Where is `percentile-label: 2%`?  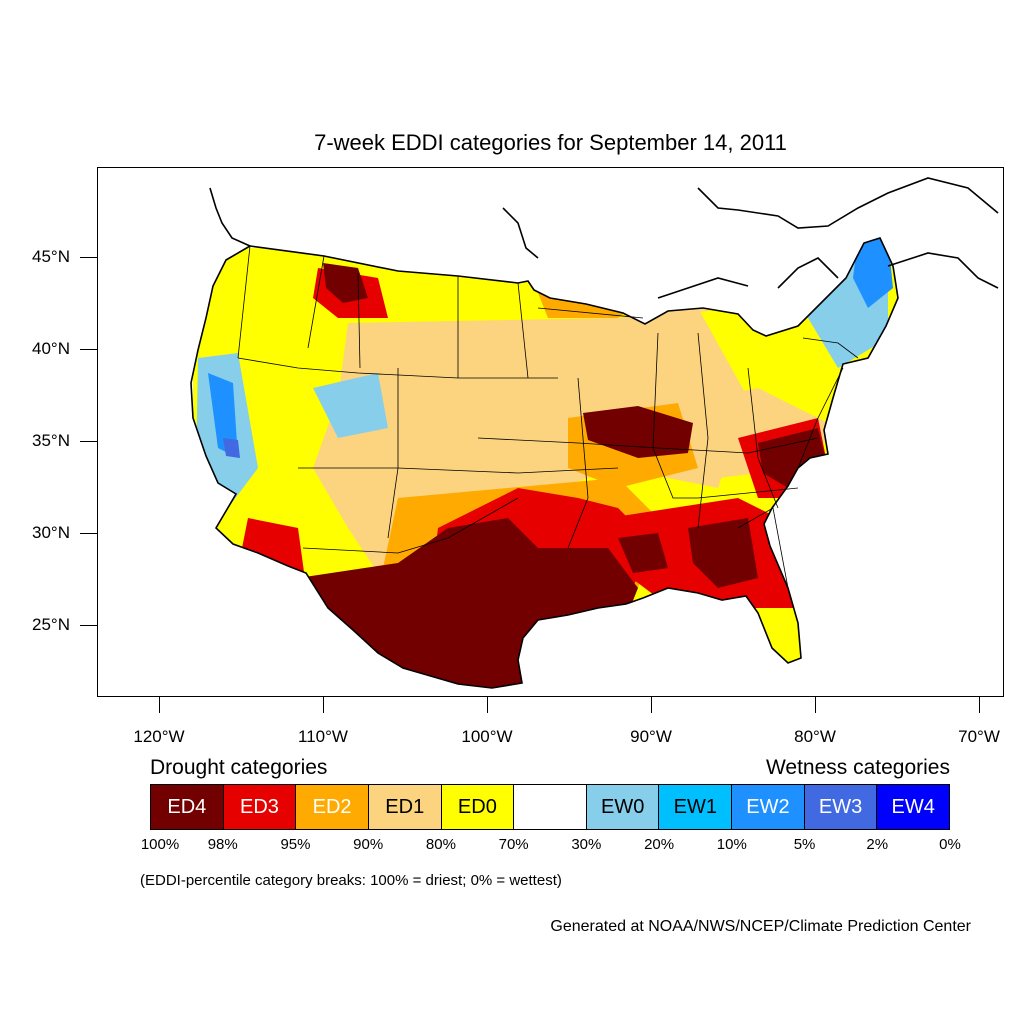 percentile-label: 2% is located at coordinates (877, 844).